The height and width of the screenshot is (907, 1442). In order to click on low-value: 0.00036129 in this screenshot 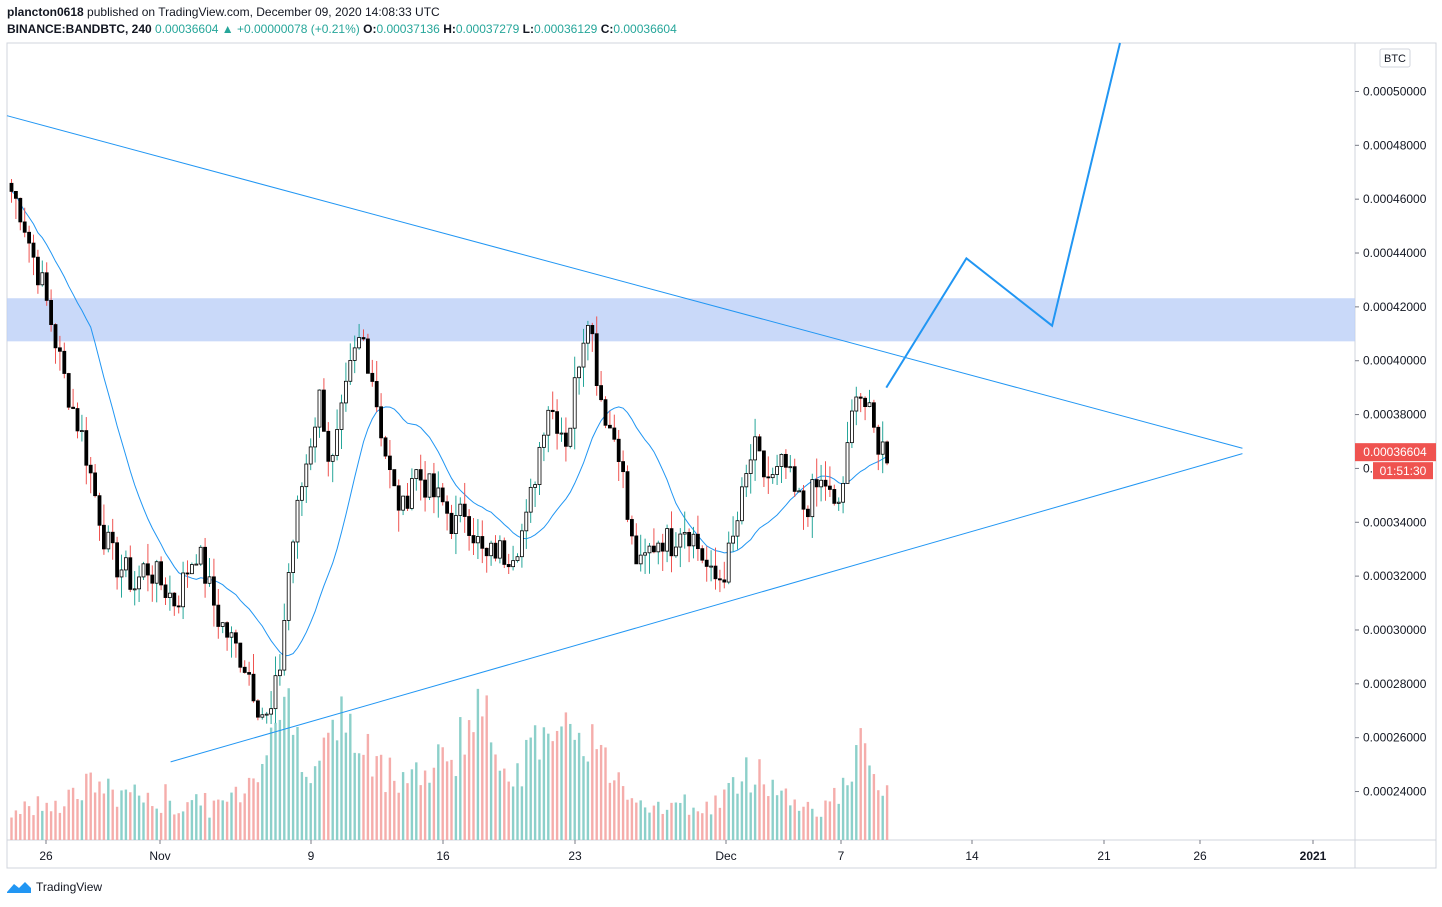, I will do `click(565, 29)`.